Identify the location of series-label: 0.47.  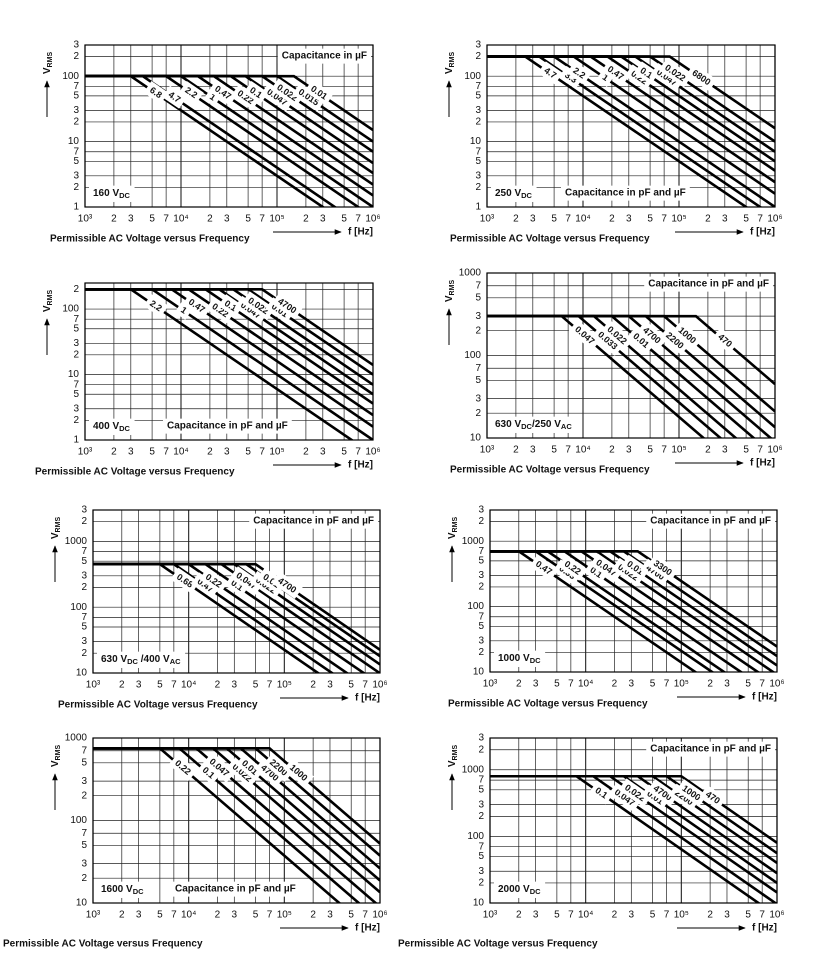
(544, 567).